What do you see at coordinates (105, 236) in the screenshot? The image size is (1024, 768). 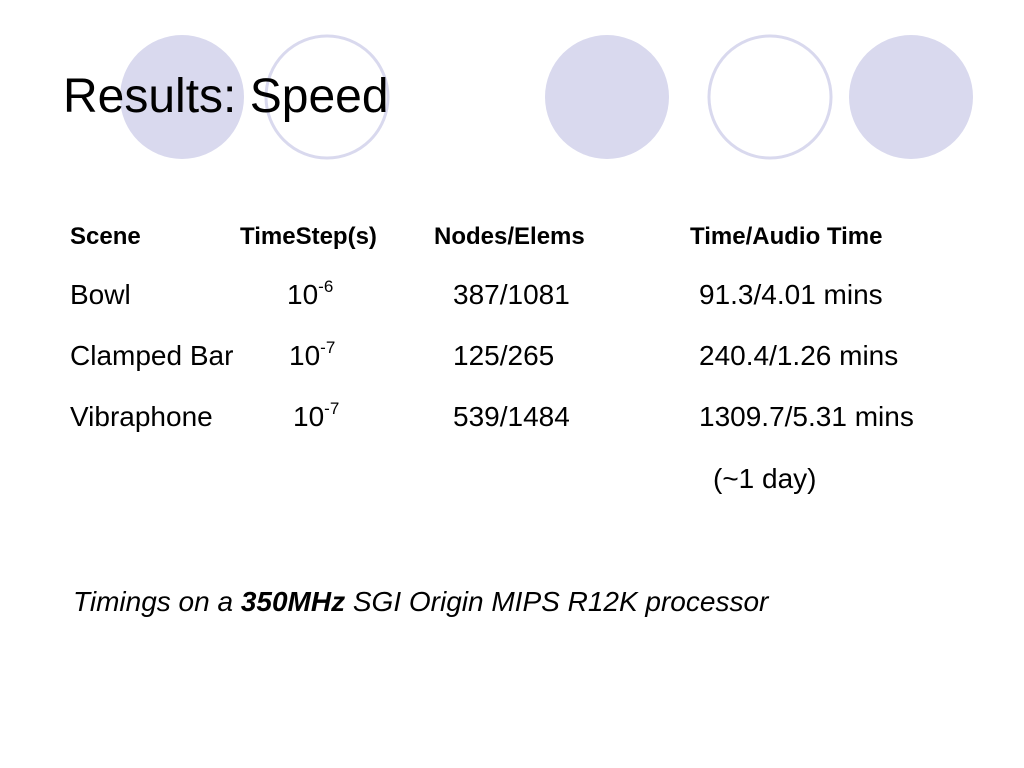 I see `header-cell: Scene` at bounding box center [105, 236].